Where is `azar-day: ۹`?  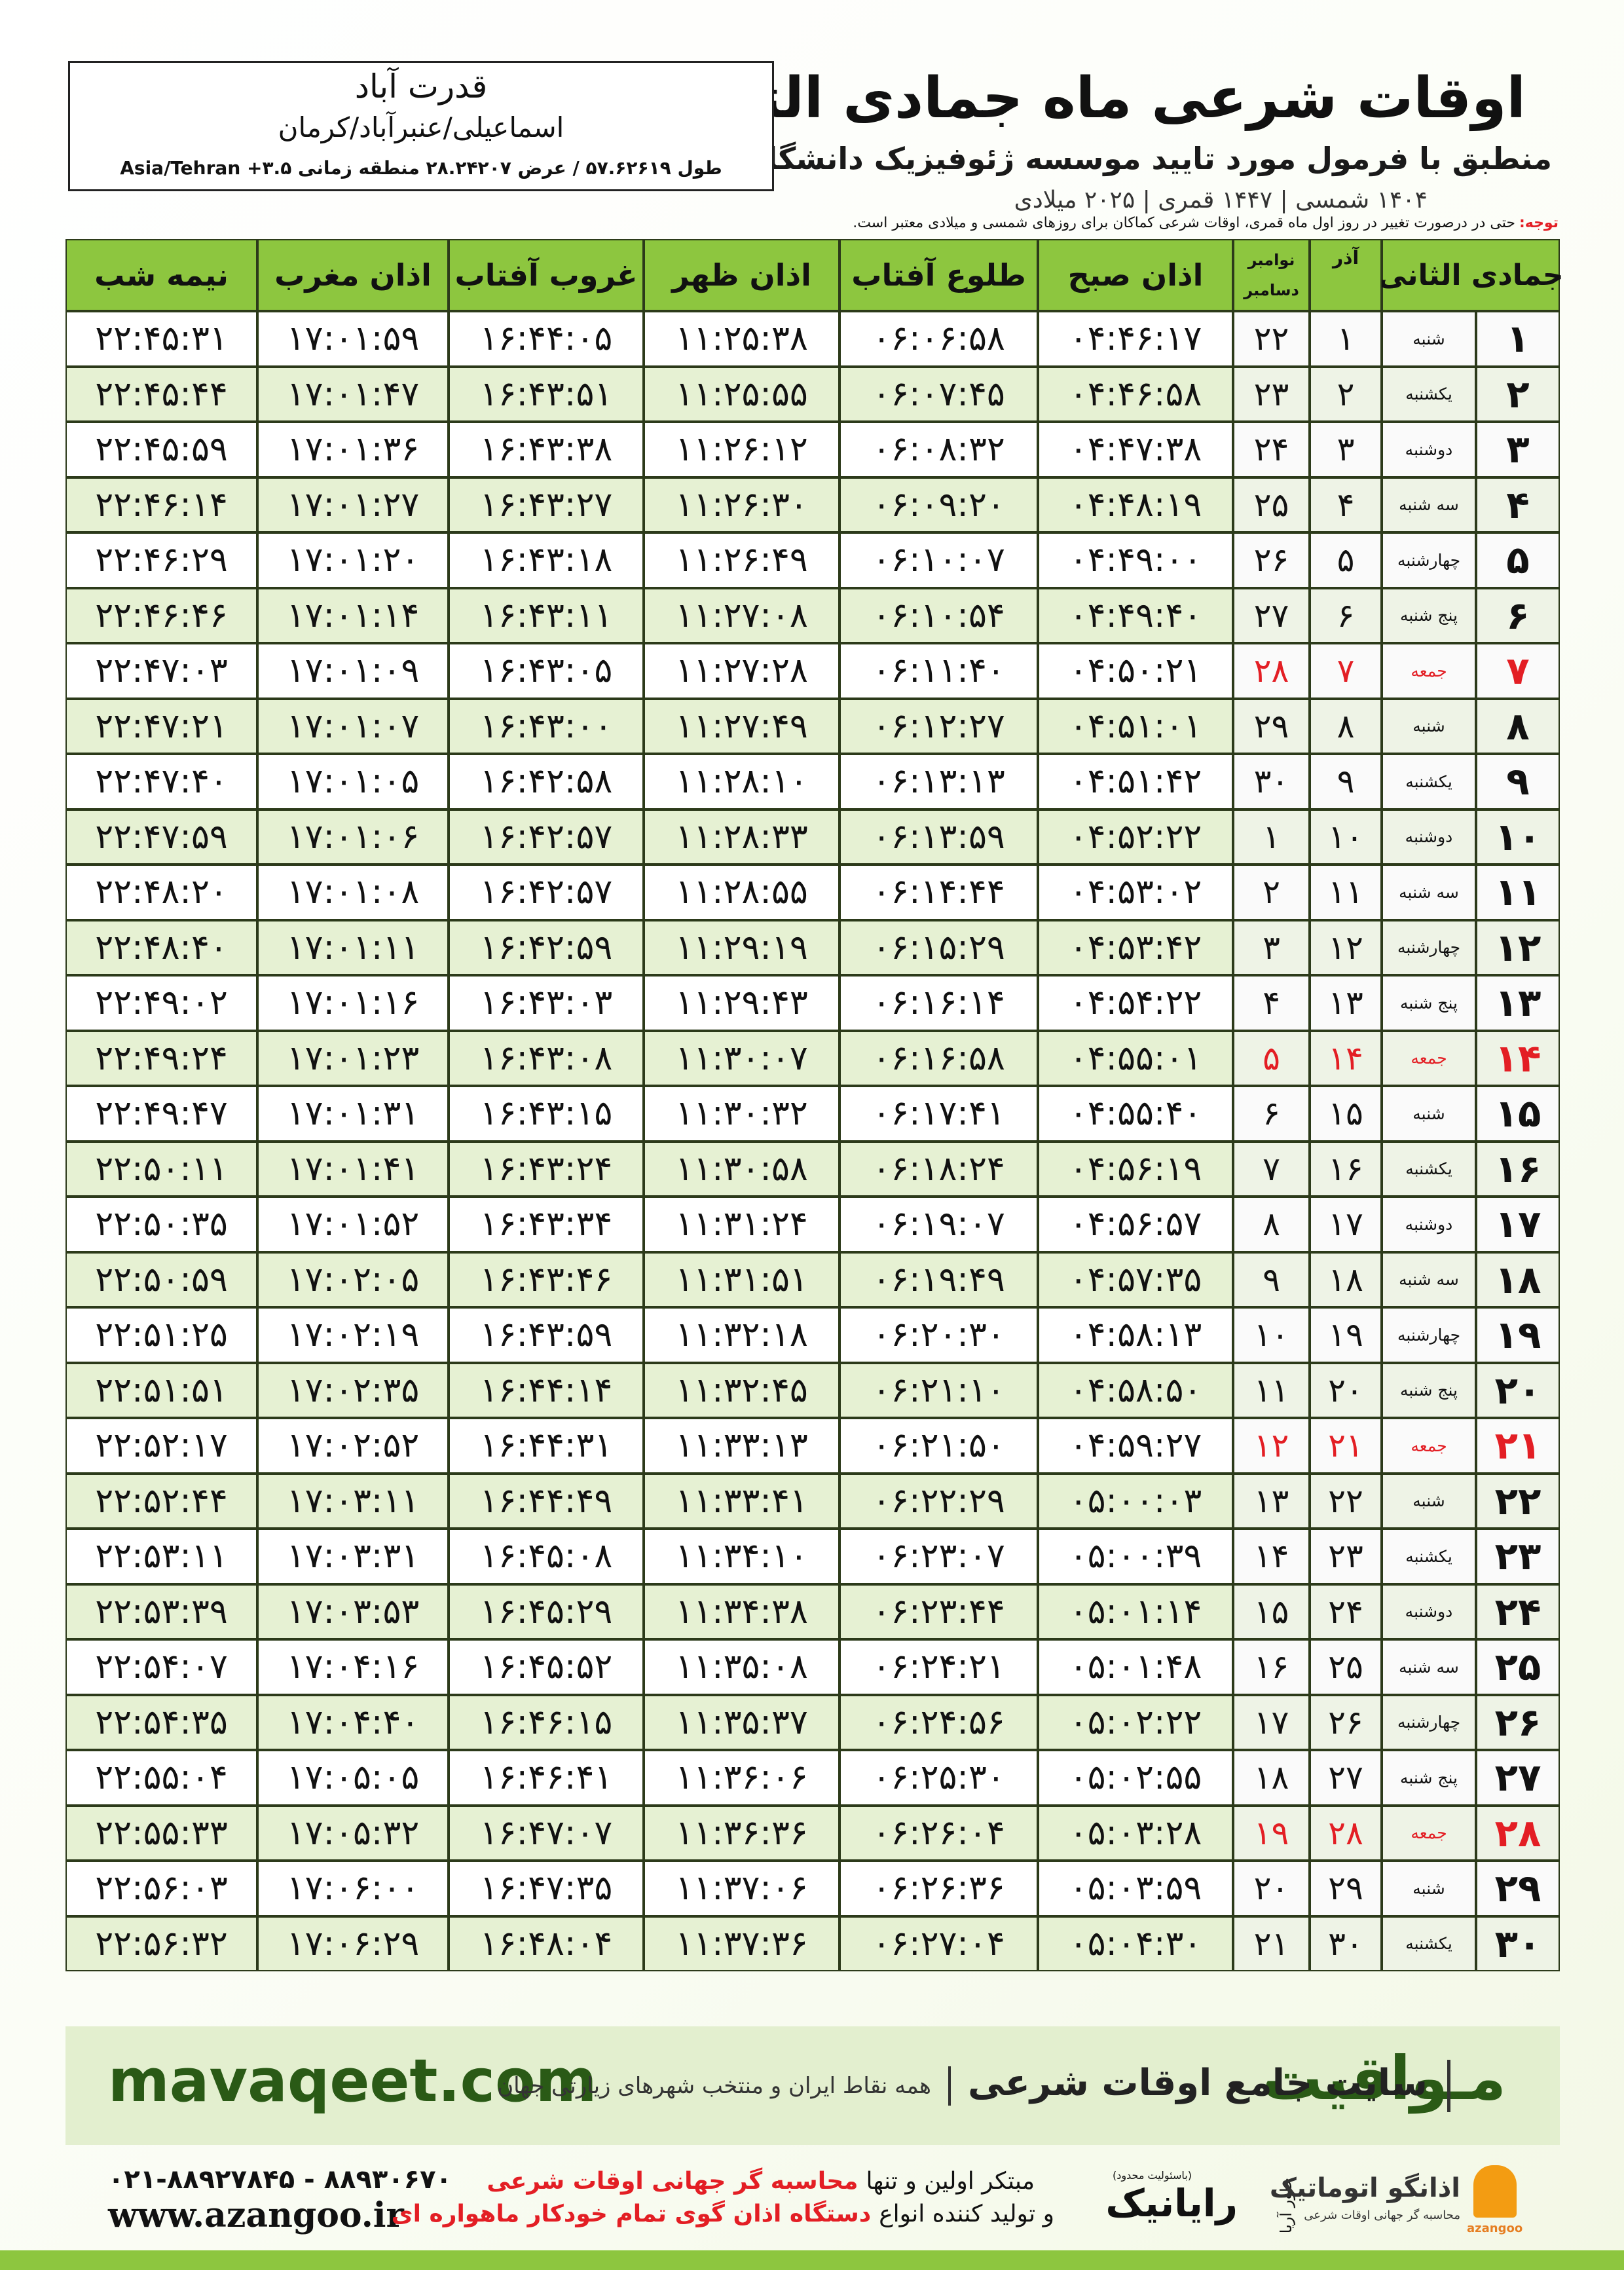
azar-day: ۹ is located at coordinates (1346, 781).